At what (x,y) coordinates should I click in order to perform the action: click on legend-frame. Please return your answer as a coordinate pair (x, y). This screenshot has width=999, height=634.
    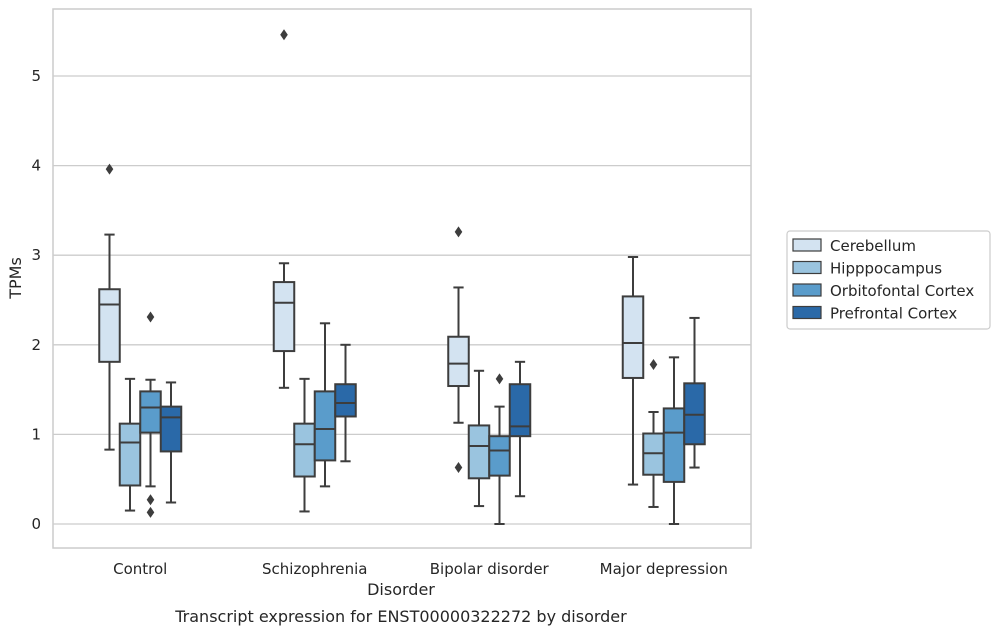
    Looking at the image, I should click on (888, 280).